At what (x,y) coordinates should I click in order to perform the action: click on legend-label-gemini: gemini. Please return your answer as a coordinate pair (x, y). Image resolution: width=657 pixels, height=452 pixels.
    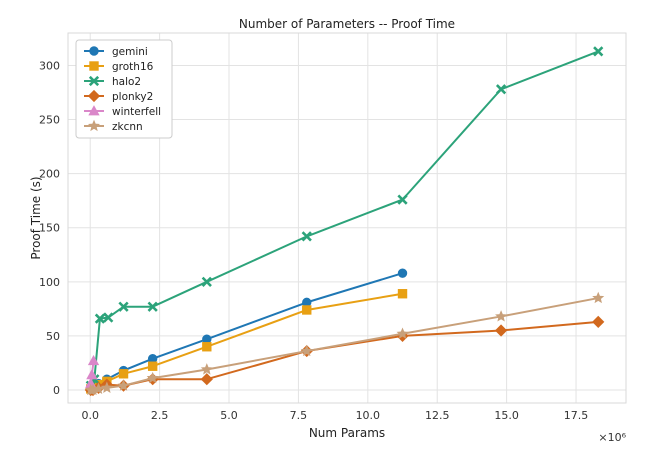
    Looking at the image, I should click on (130, 52).